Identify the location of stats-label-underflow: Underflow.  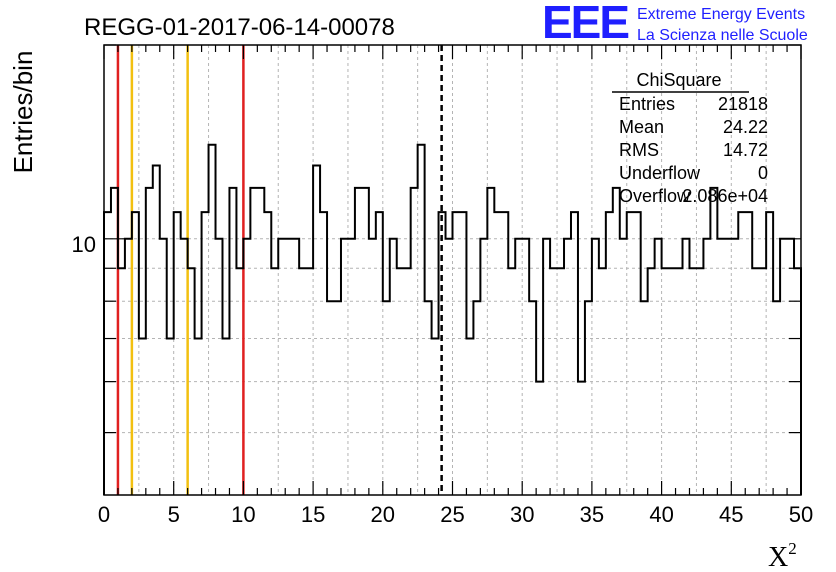
(660, 173).